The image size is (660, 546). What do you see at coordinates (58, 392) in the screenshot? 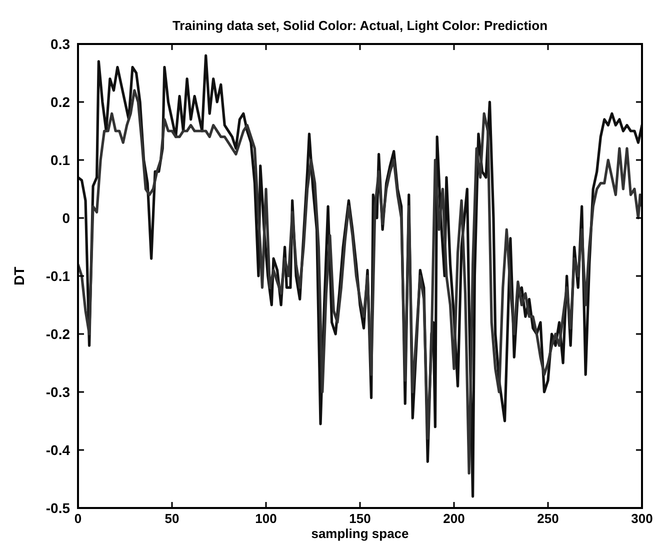
I see `y-tick-label: -0.3` at bounding box center [58, 392].